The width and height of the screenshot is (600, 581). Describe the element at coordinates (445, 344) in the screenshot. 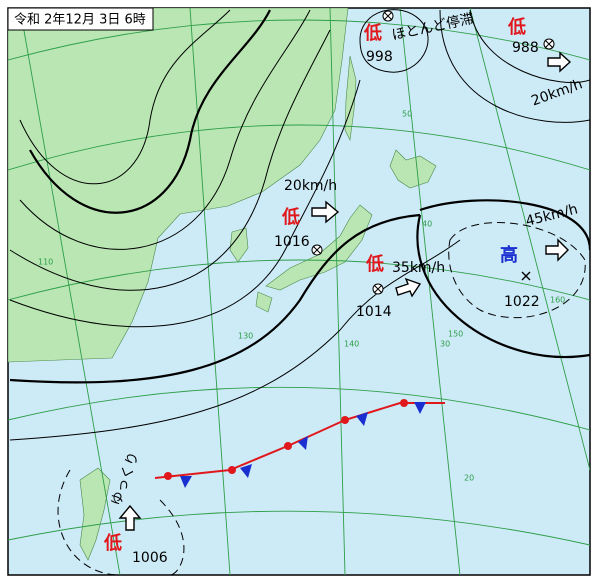

I see `lat-label: 30` at that location.